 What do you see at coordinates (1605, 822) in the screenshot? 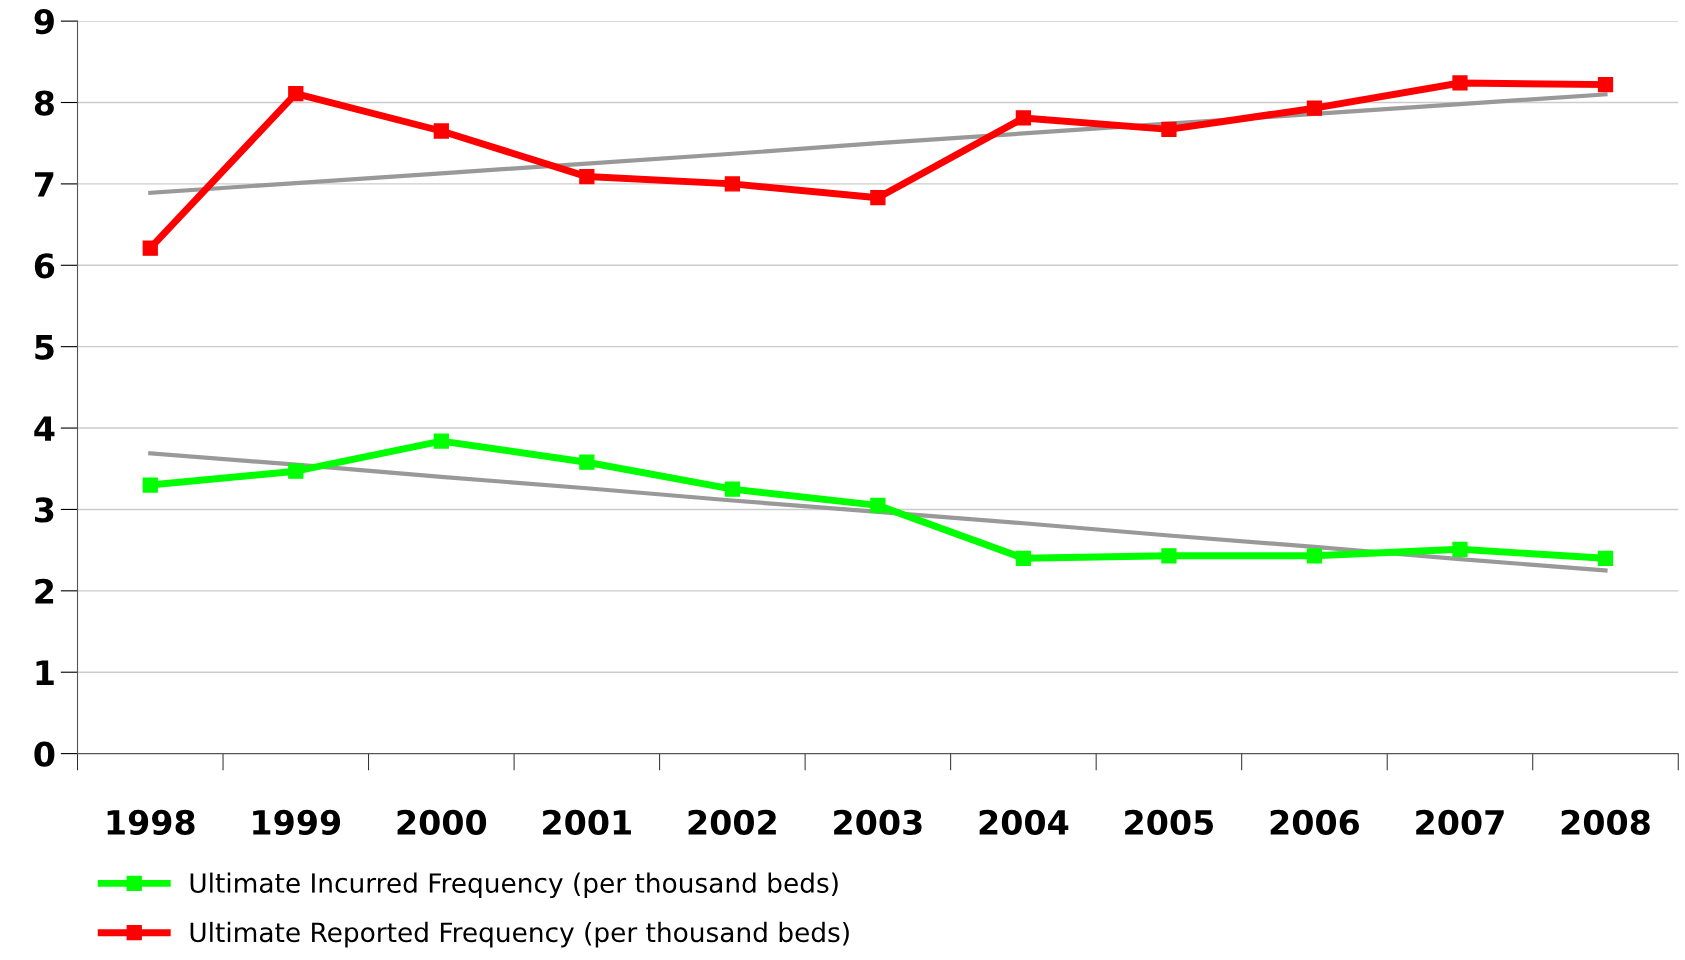
I see `x-tick-label: 2008` at bounding box center [1605, 822].